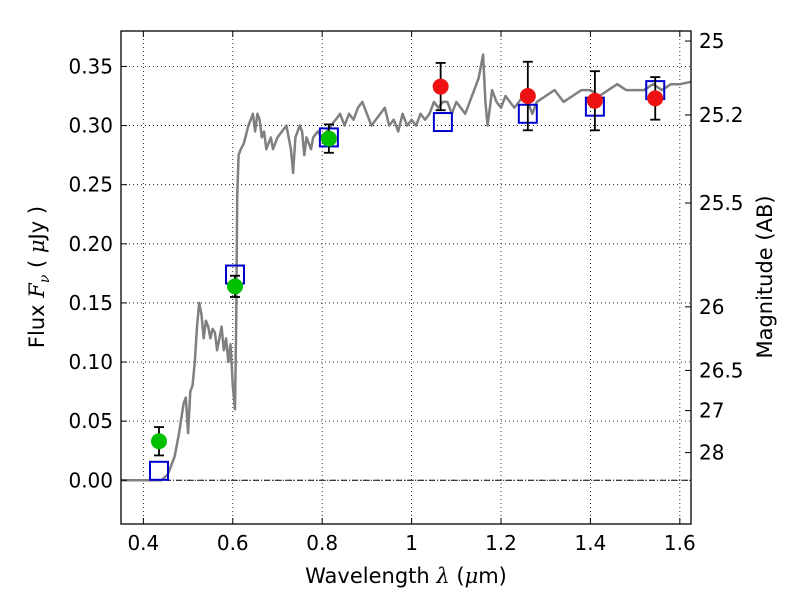  What do you see at coordinates (322, 543) in the screenshot?
I see `x-tick-label: 0.8` at bounding box center [322, 543].